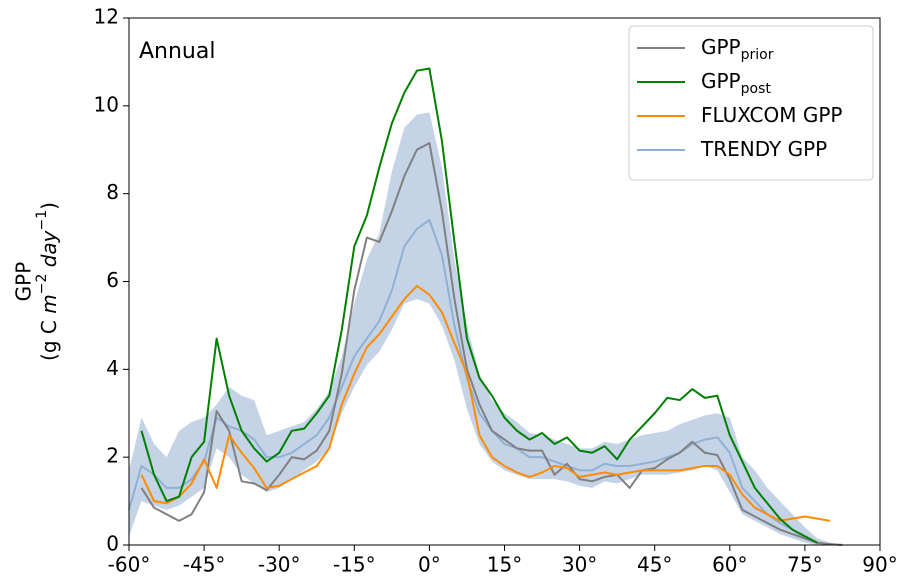 The height and width of the screenshot is (579, 901). Describe the element at coordinates (129, 565) in the screenshot. I see `x-tick-label: -60°` at that location.